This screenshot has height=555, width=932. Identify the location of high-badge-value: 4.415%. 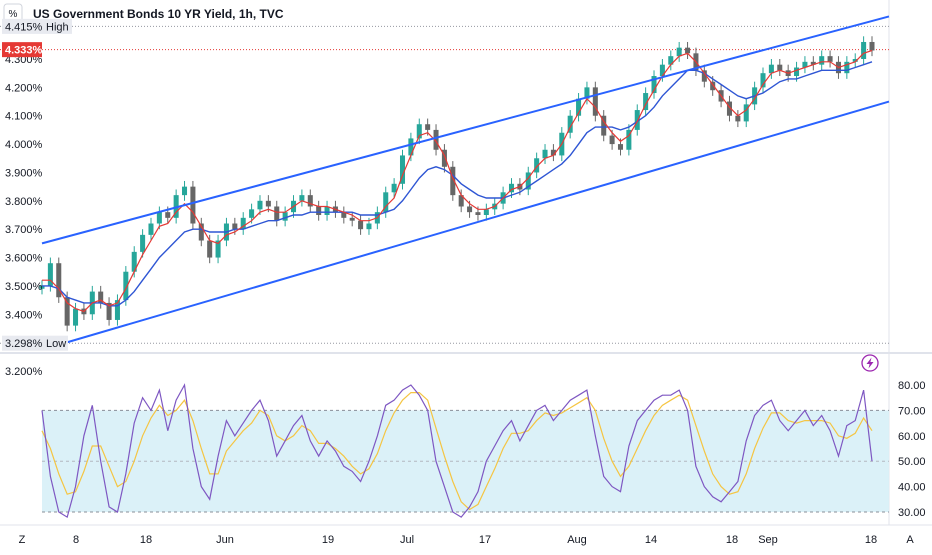
(24, 27).